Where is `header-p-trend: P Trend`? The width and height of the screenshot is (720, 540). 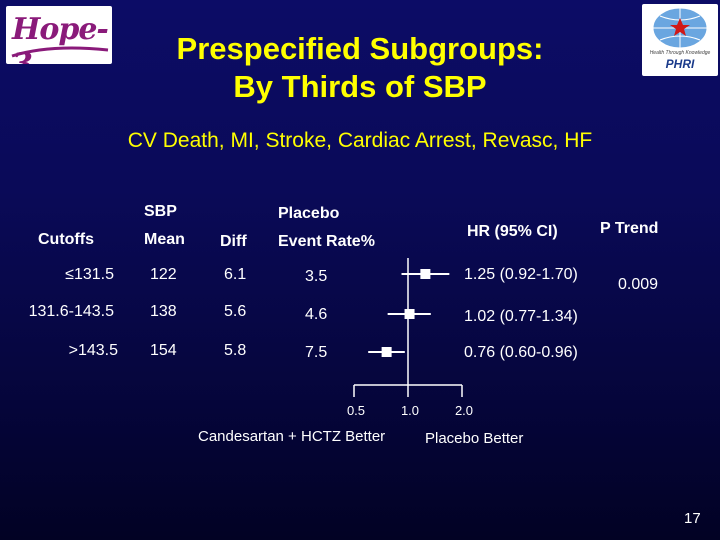
header-p-trend: P Trend is located at coordinates (629, 228).